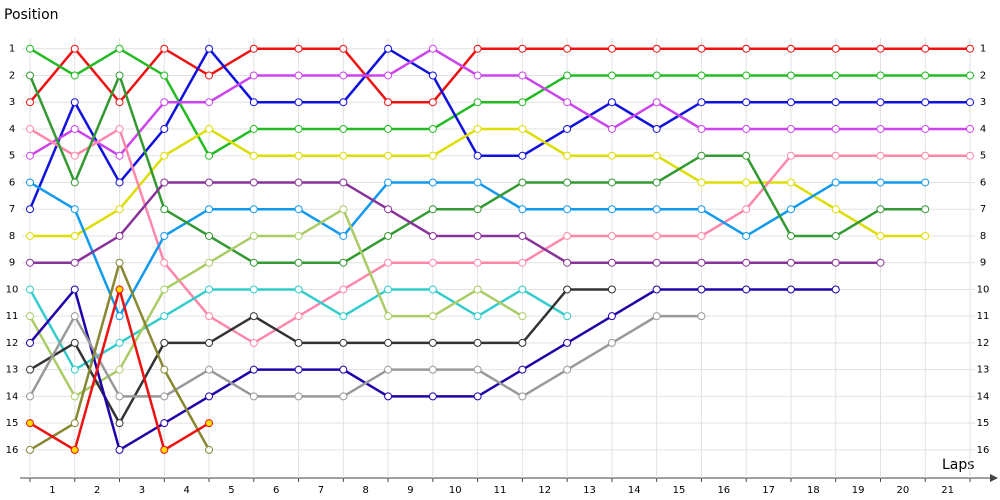 Image resolution: width=1000 pixels, height=500 pixels. What do you see at coordinates (994, 478) in the screenshot?
I see `x-axis-arrow` at bounding box center [994, 478].